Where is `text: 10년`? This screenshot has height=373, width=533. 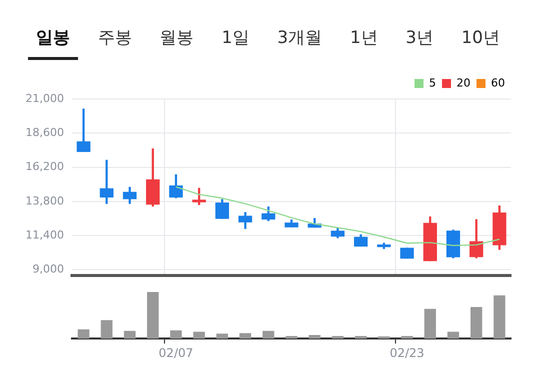 text: 10년 is located at coordinates (480, 38).